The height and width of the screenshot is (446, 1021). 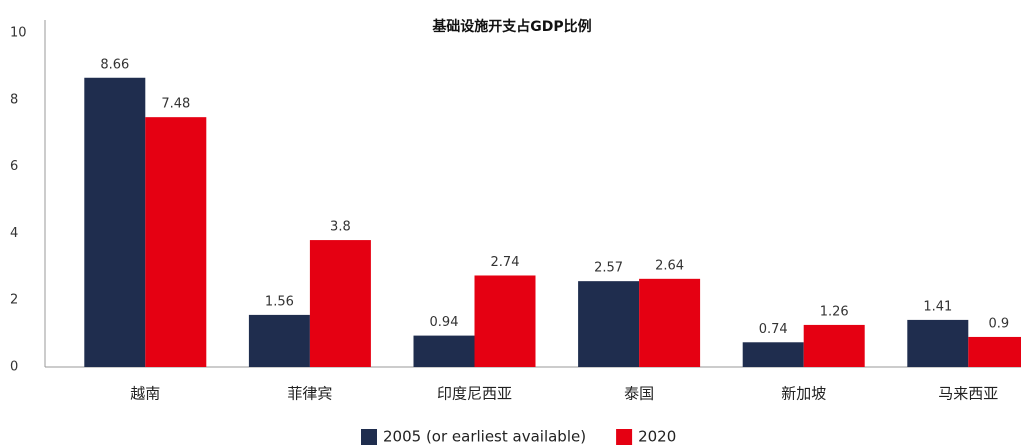 I want to click on y-tick-label: 4, so click(x=14, y=233).